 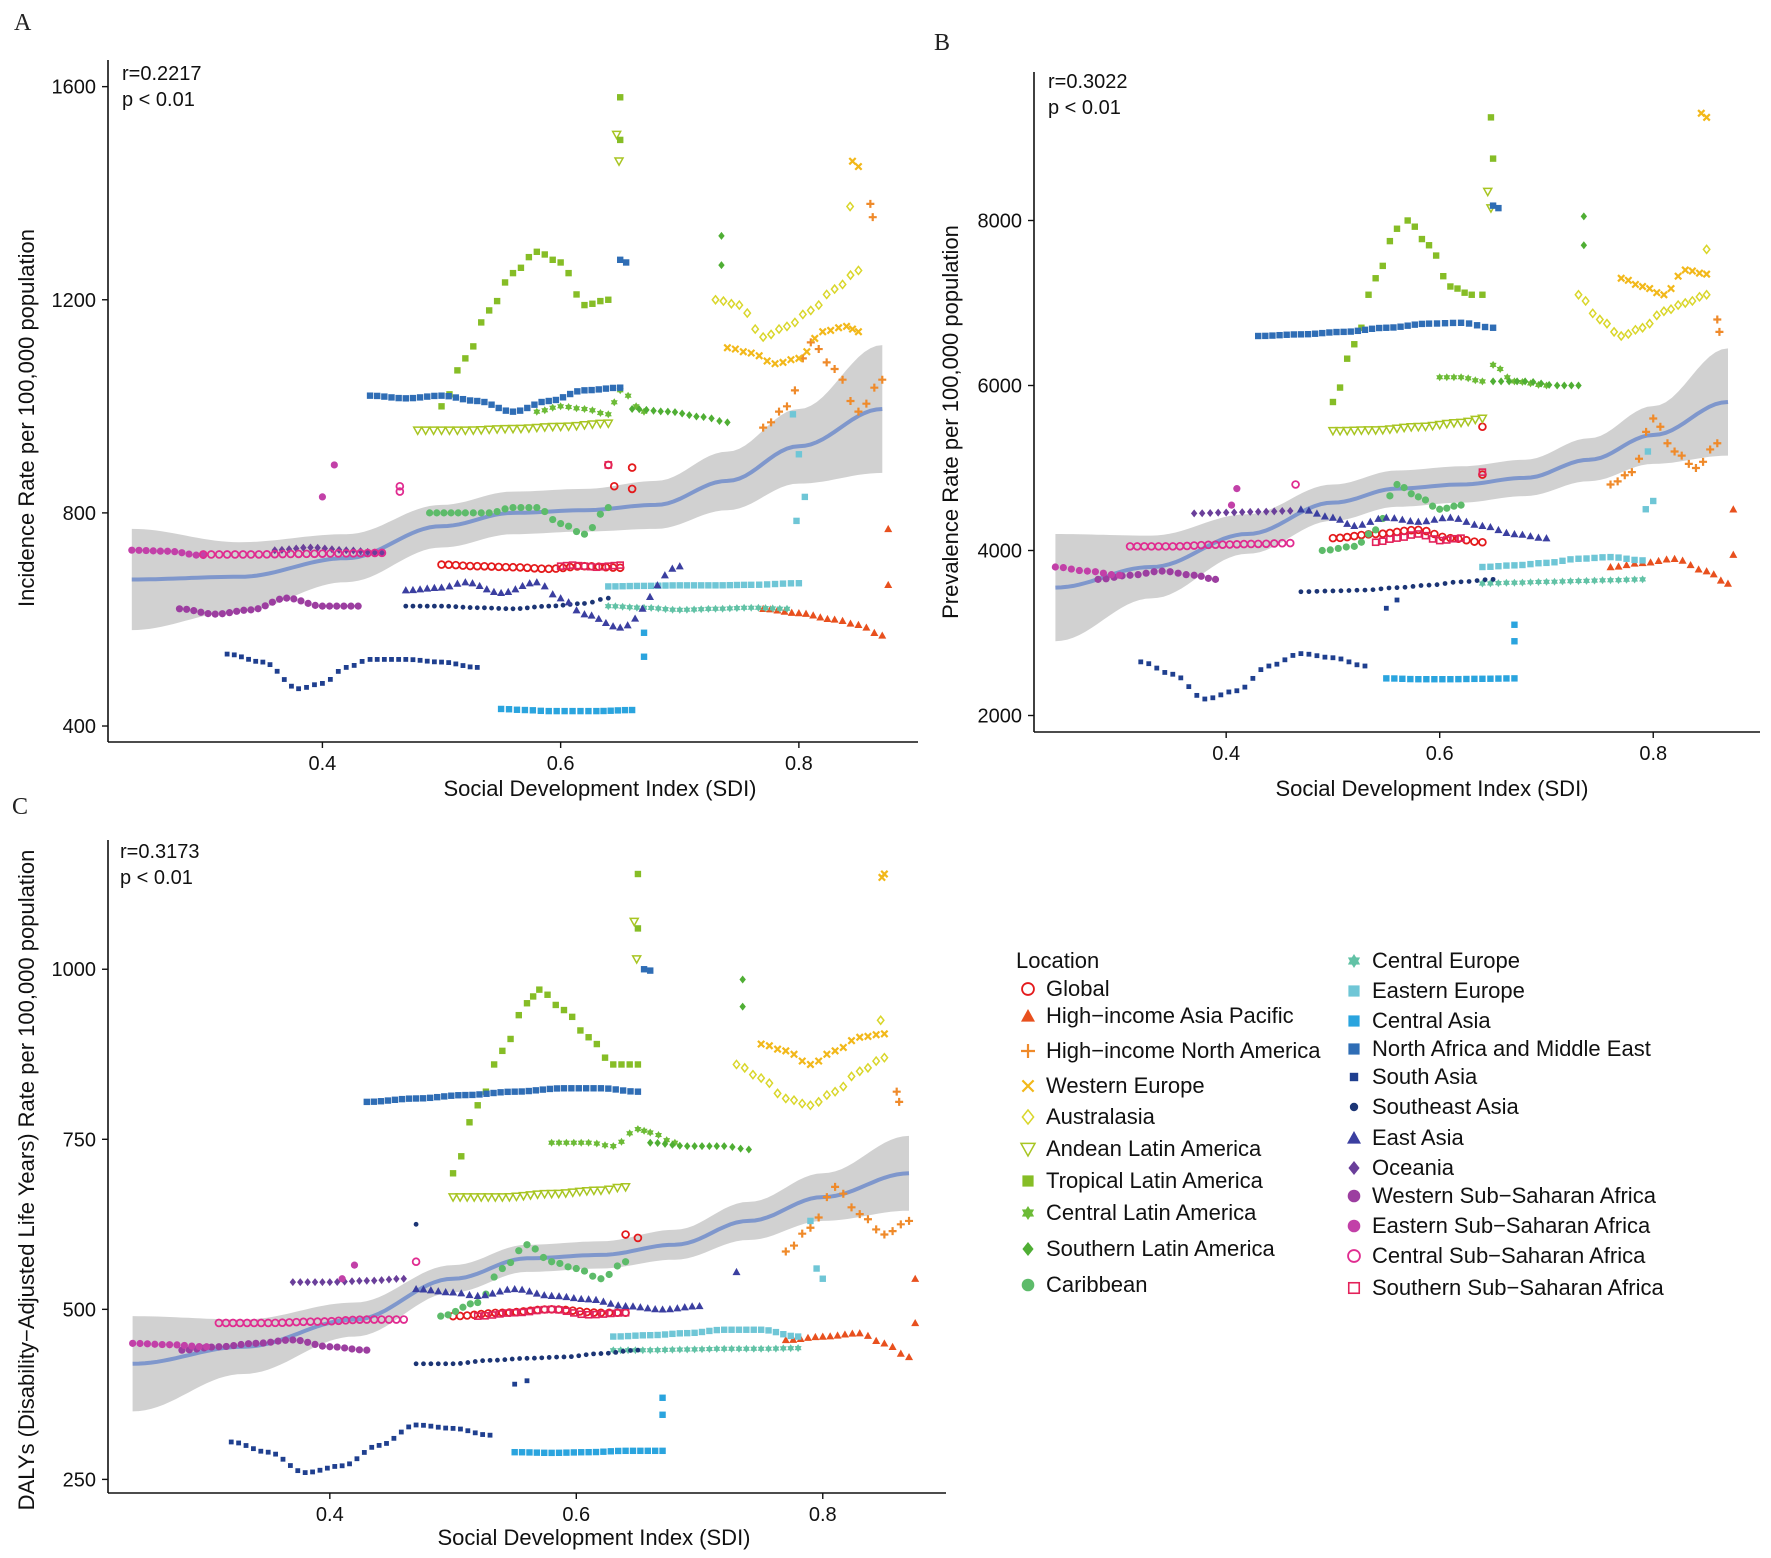 I want to click on series-andean-latin-america-a, so click(x=518, y=283).